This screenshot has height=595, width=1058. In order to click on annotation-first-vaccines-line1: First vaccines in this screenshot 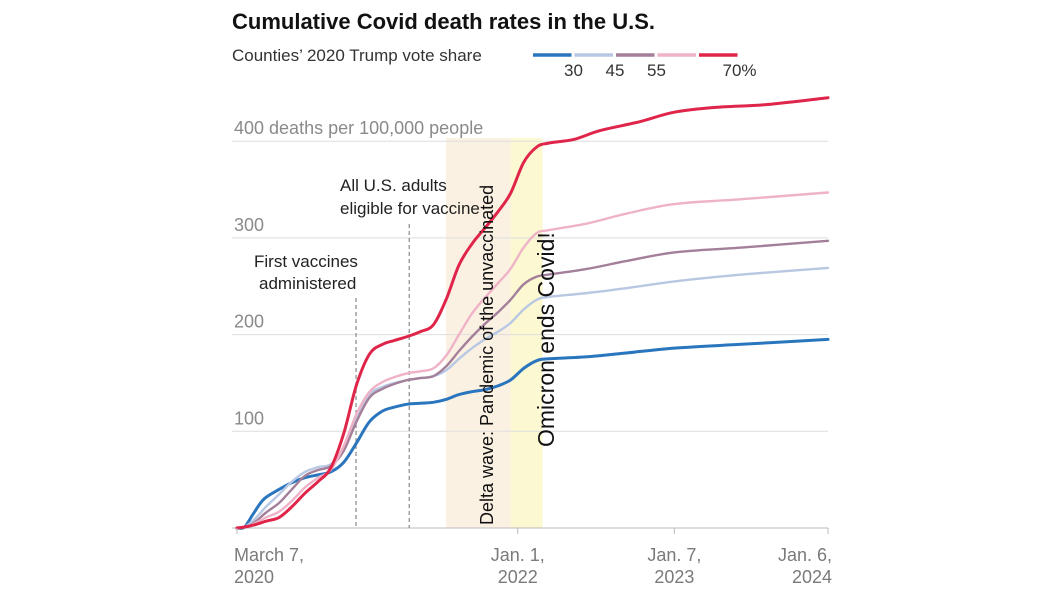, I will do `click(306, 261)`.